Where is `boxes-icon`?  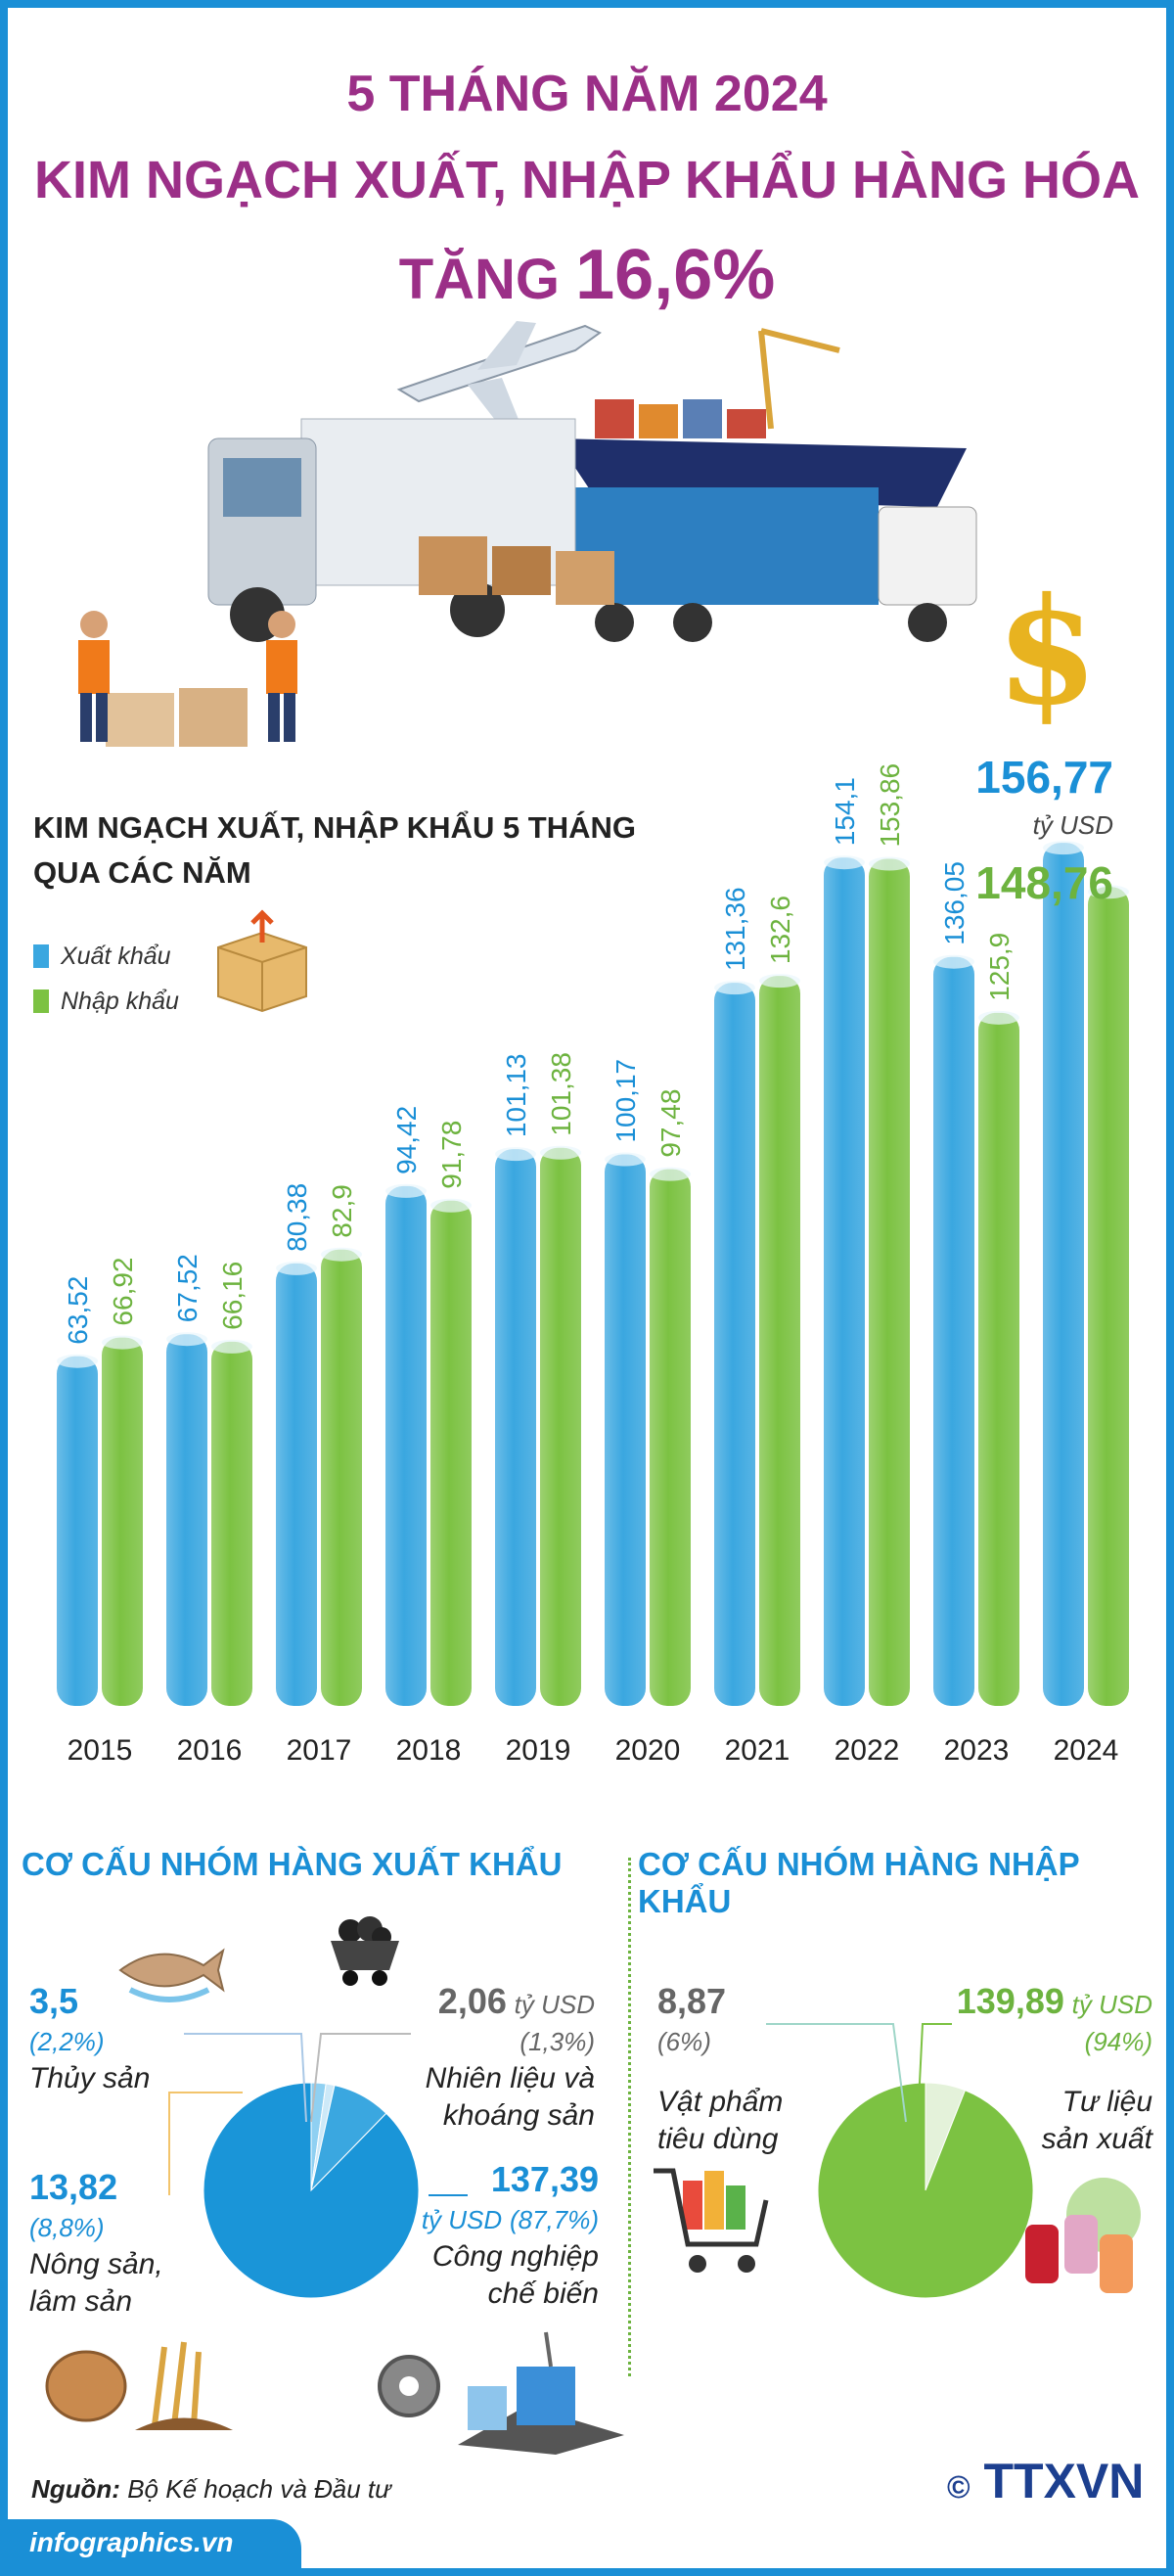
boxes-icon is located at coordinates (360, 641).